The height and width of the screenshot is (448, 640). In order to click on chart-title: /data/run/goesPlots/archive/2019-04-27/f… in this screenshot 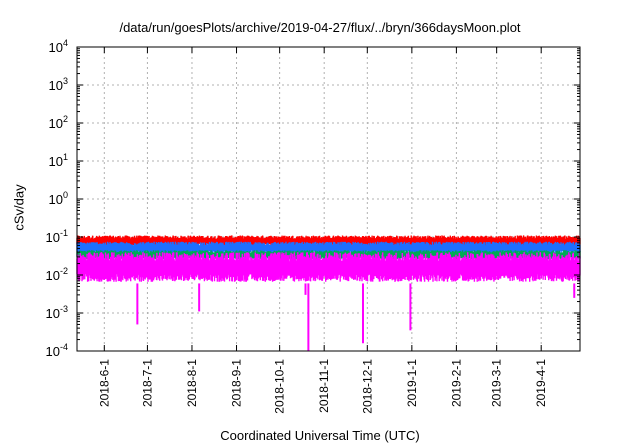, I will do `click(320, 27)`.